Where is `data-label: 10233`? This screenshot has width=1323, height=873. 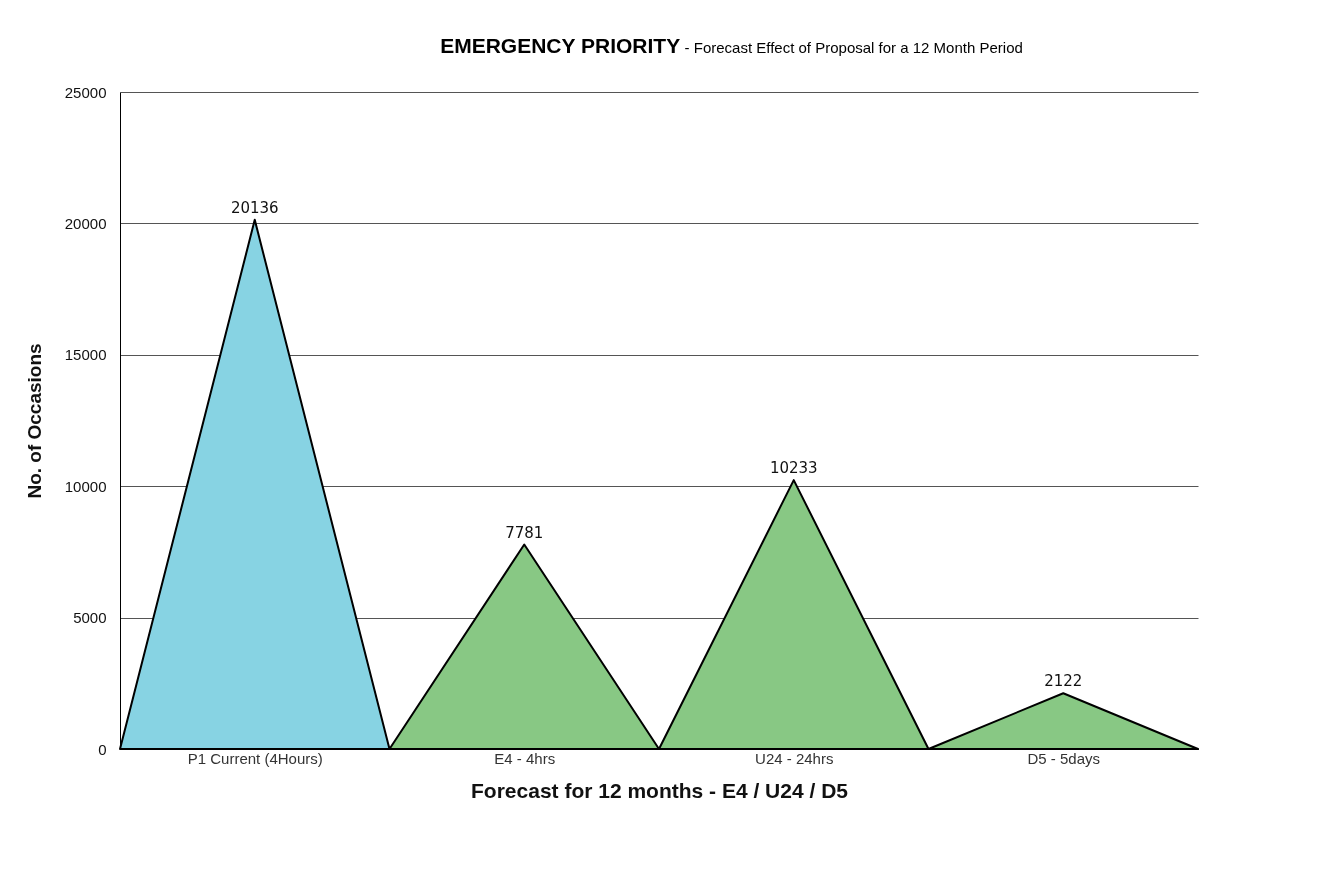
data-label: 10233 is located at coordinates (793, 468).